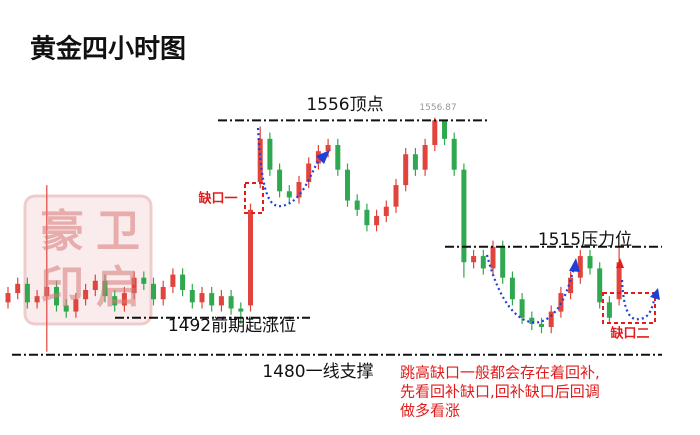 The height and width of the screenshot is (435, 700). Describe the element at coordinates (118, 231) in the screenshot. I see `watermark-char: 卫` at that location.